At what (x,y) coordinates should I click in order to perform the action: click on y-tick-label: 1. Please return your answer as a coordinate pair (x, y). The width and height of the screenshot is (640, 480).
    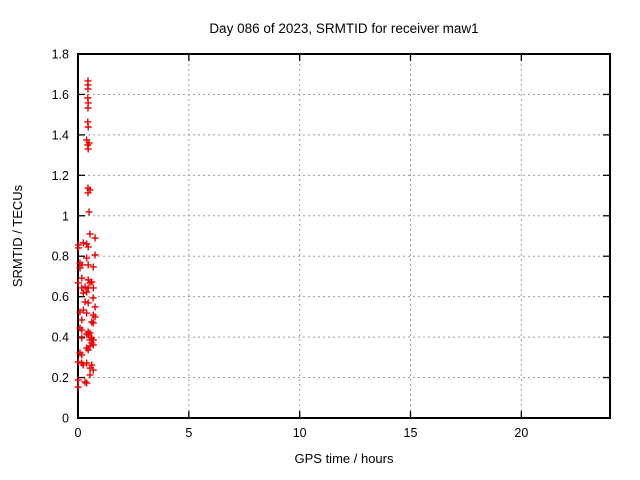
    Looking at the image, I should click on (65, 216).